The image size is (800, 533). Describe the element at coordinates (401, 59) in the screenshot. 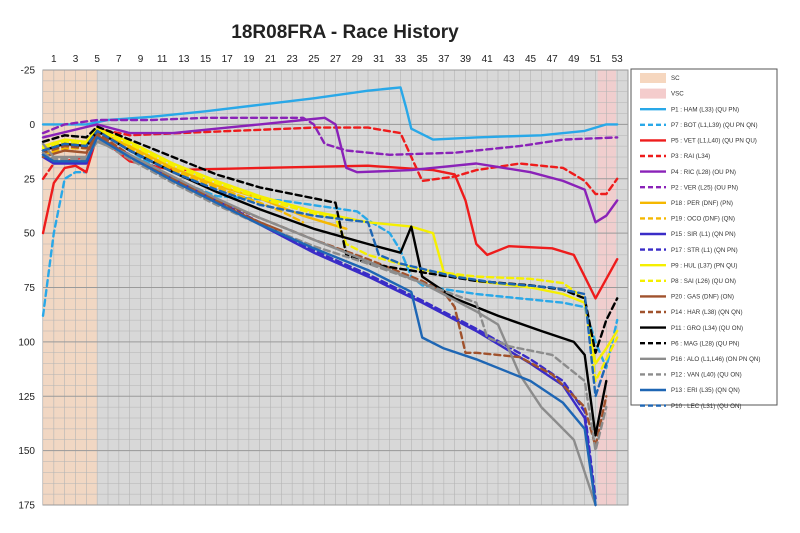

I see `x-tick-33: 33` at that location.